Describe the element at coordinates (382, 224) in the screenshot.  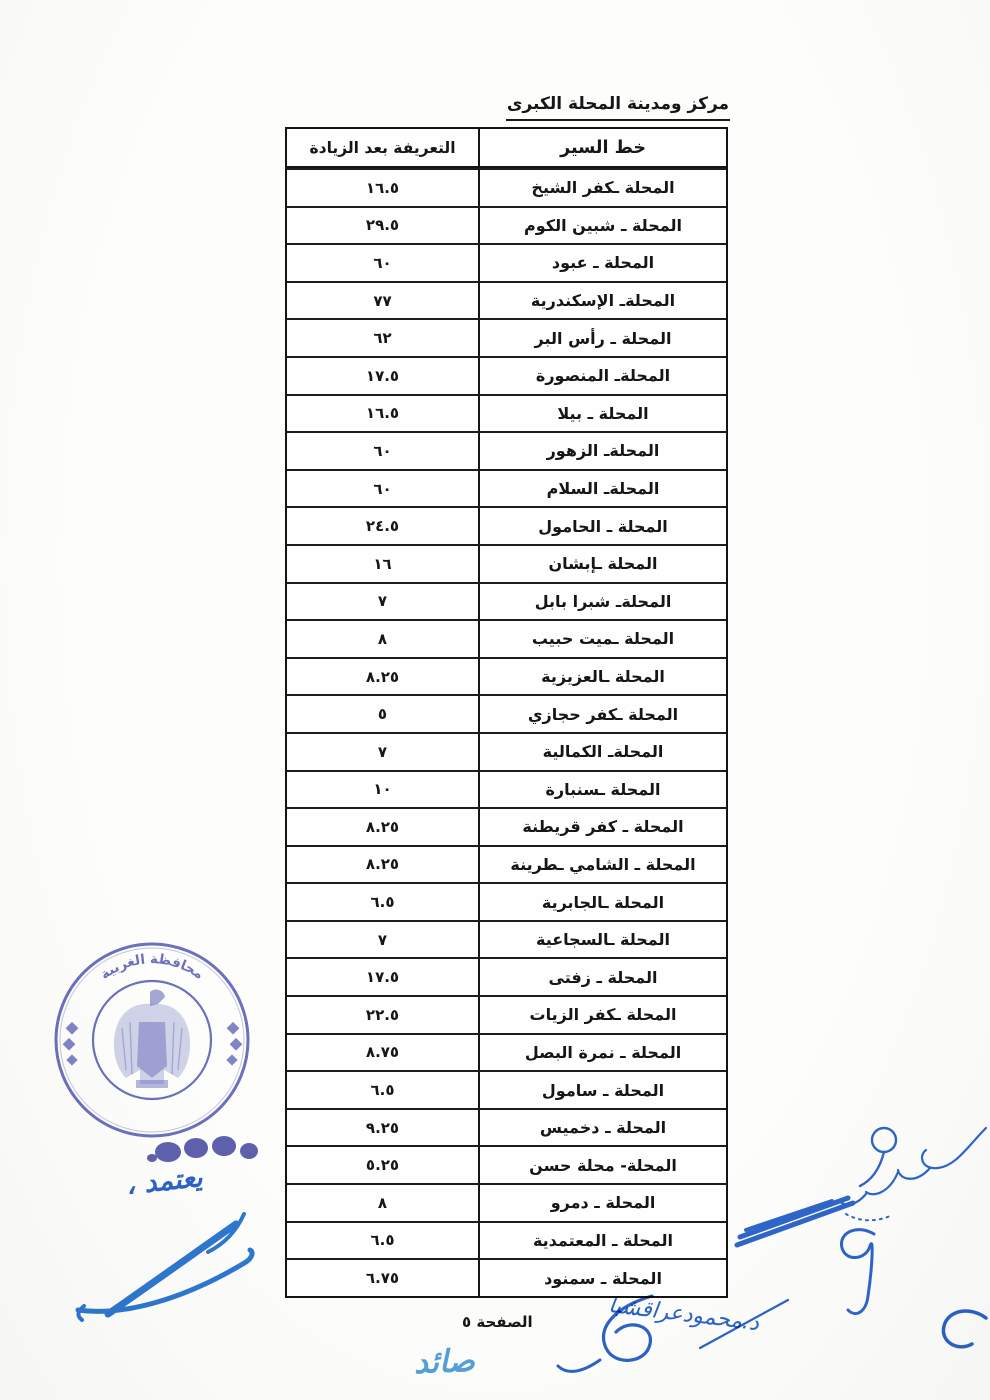
I see `fare-cell: ٢٩.٥` at that location.